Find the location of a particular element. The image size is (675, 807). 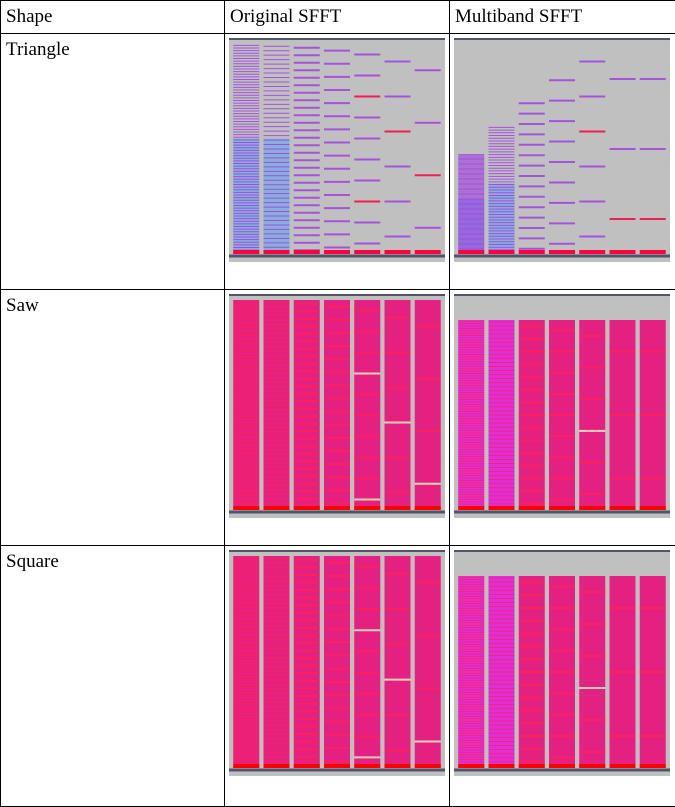

shape-label-cell: Saw is located at coordinates (112, 417).